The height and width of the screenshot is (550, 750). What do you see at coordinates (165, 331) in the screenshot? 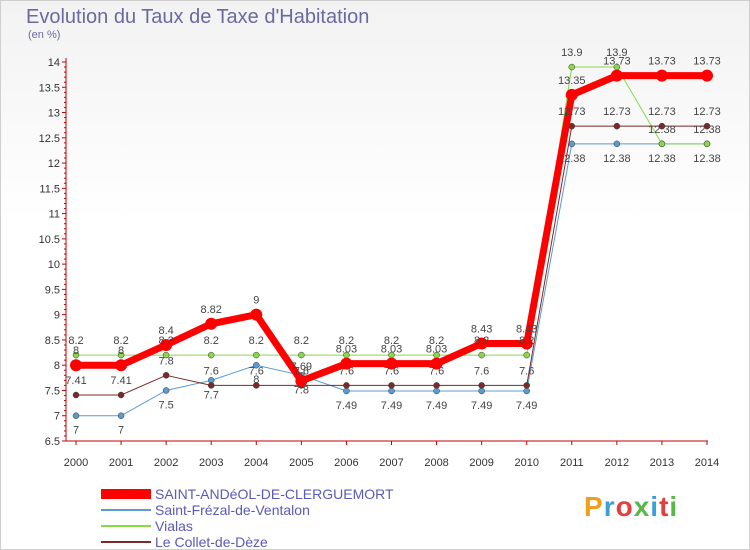
I see `data-label: 8.4` at bounding box center [165, 331].